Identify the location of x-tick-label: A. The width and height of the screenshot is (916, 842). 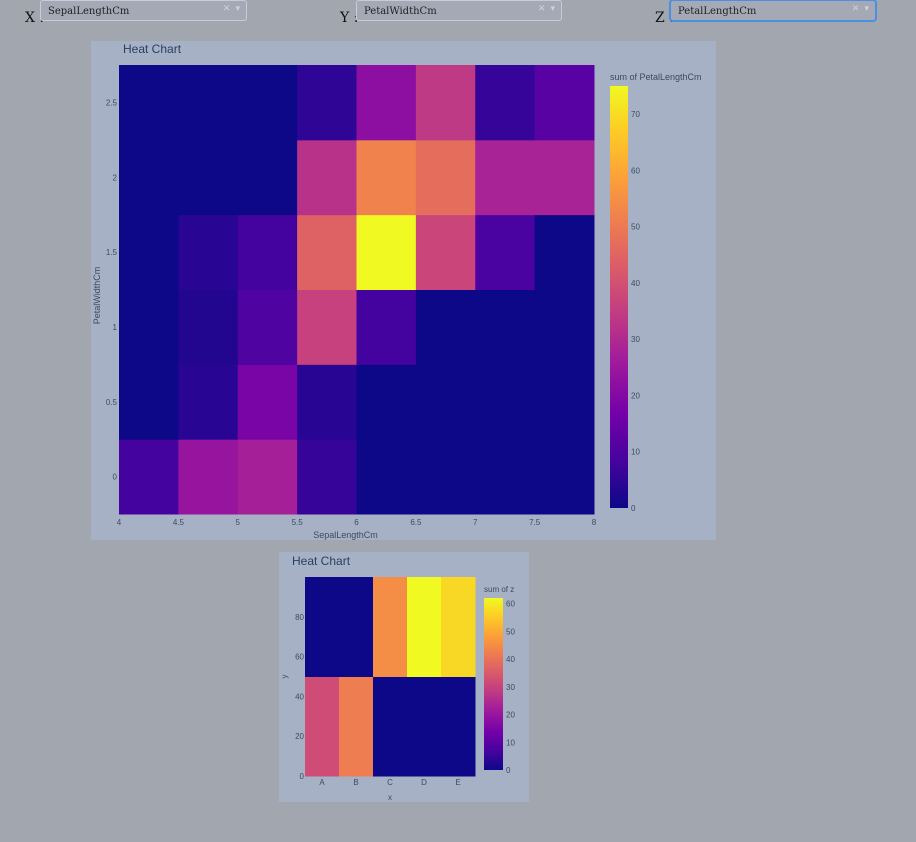
(322, 782).